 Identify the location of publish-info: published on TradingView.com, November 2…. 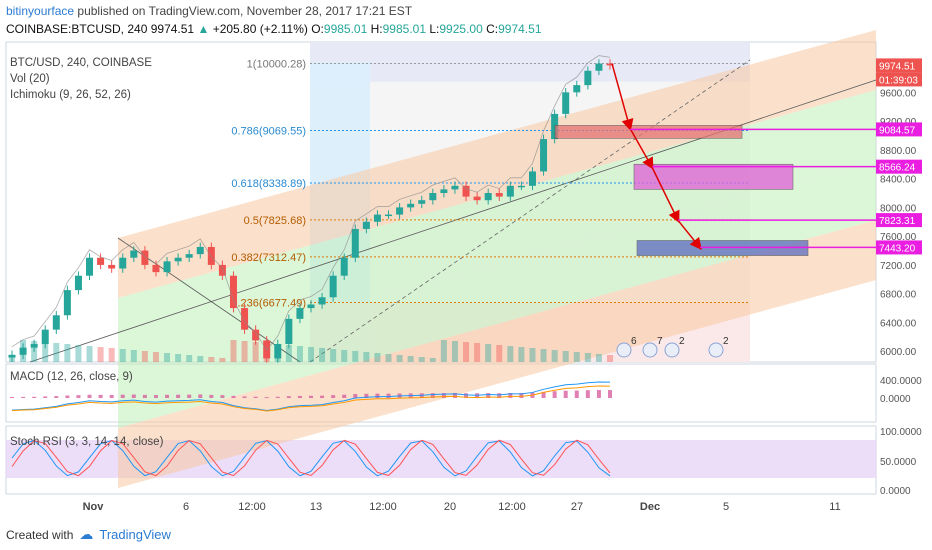
(245, 11).